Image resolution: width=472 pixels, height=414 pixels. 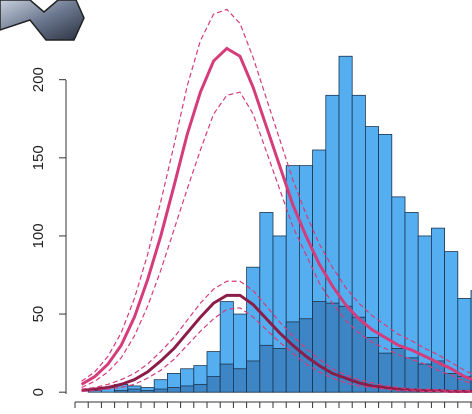 I want to click on y-tick-label: 200, so click(x=38, y=79).